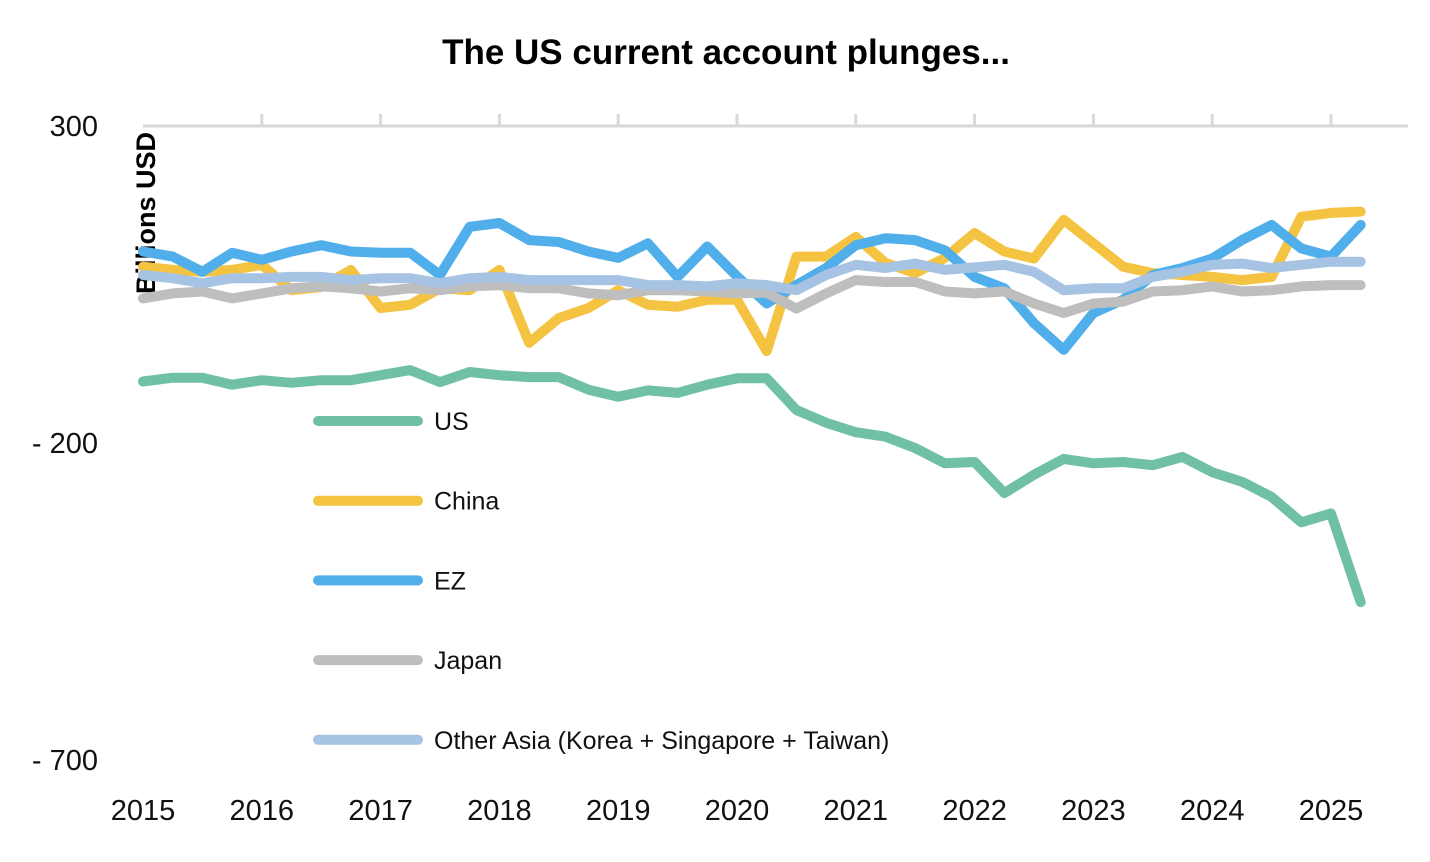  What do you see at coordinates (450, 581) in the screenshot?
I see `legend-label: EZ` at bounding box center [450, 581].